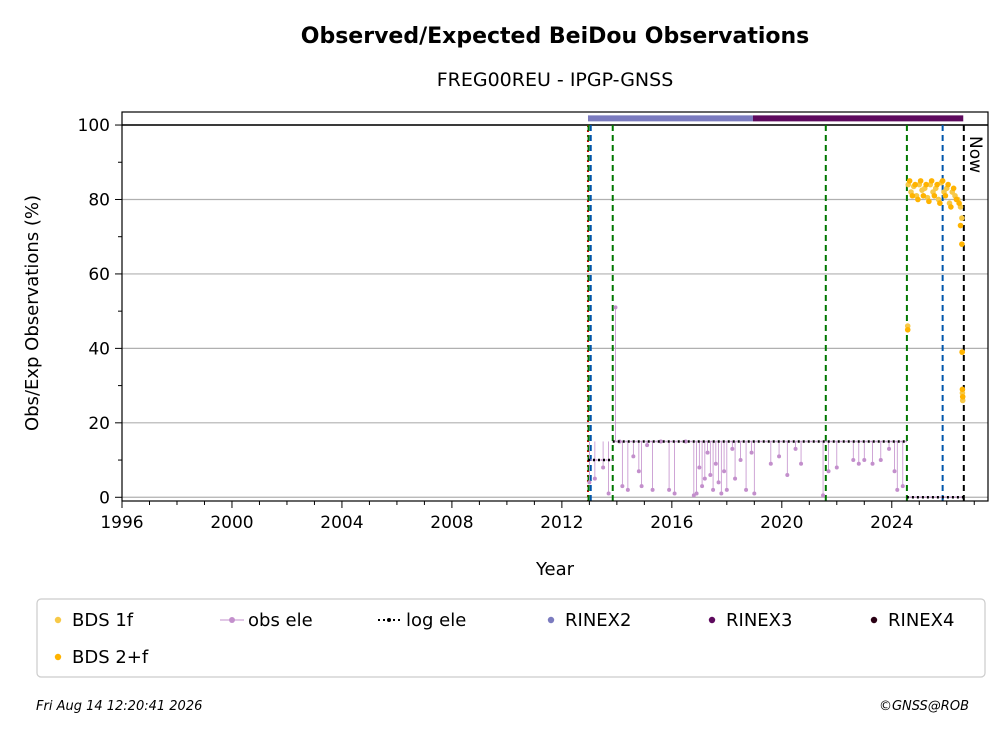 This screenshot has width=1008, height=734. Describe the element at coordinates (99, 275) in the screenshot. I see `y-tick-label: 60` at that location.